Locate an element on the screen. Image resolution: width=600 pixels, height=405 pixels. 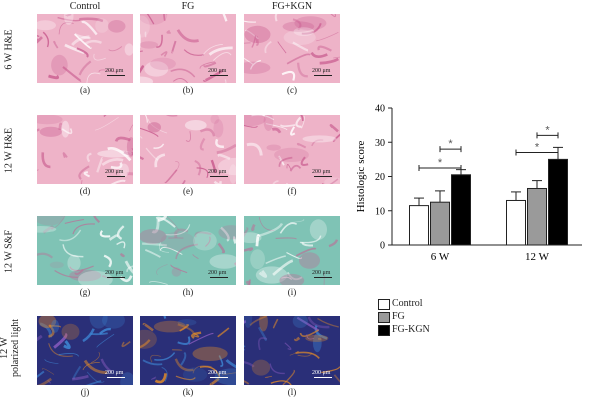
column-header-control: Control is located at coordinates (85, 6).